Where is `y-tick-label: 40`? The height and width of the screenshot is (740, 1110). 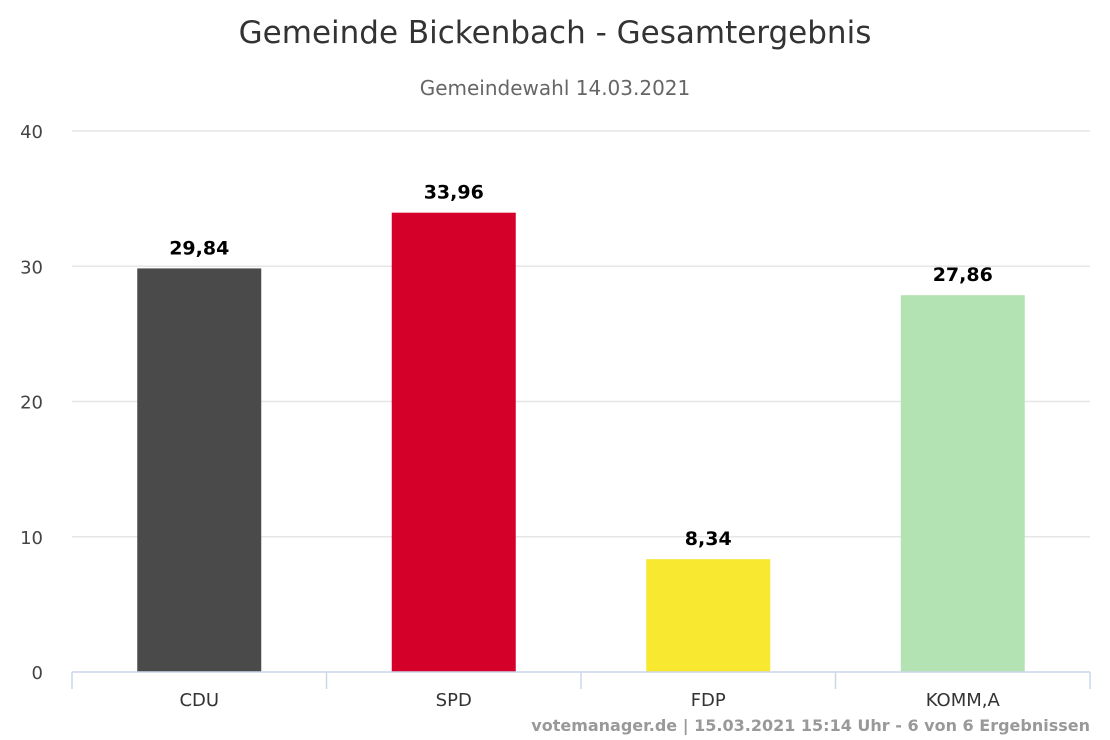
y-tick-label: 40 is located at coordinates (31, 132).